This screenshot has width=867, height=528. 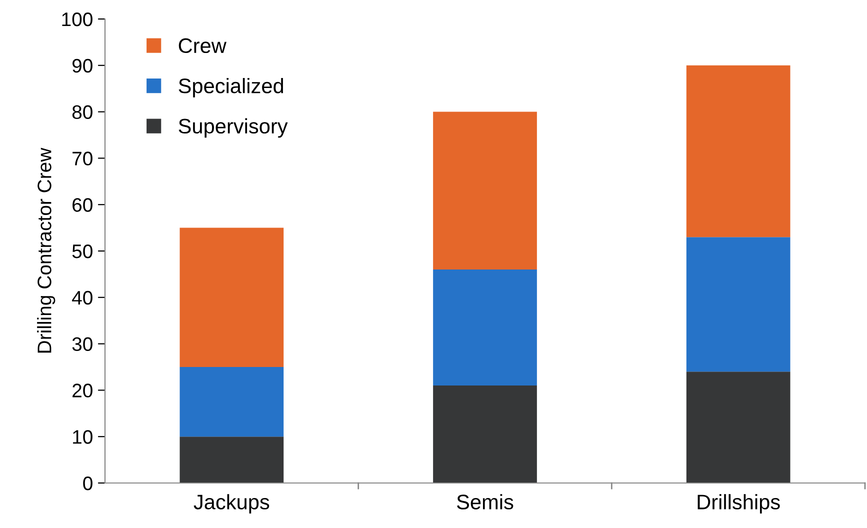 I want to click on y-tick-label: 20, so click(x=82, y=391).